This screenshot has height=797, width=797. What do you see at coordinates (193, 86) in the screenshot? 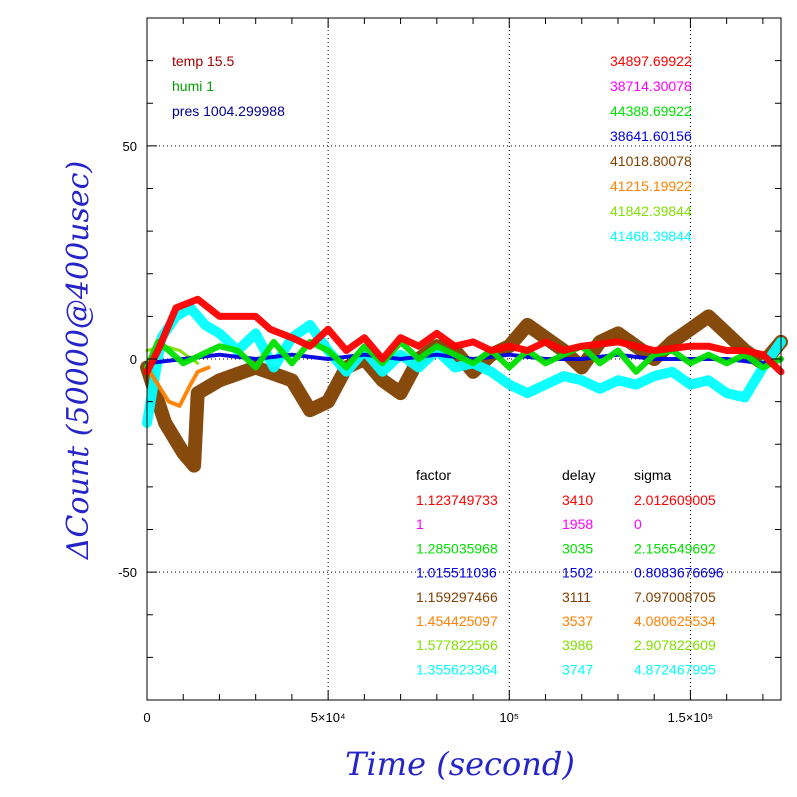
I see `env-label: humi 1` at bounding box center [193, 86].